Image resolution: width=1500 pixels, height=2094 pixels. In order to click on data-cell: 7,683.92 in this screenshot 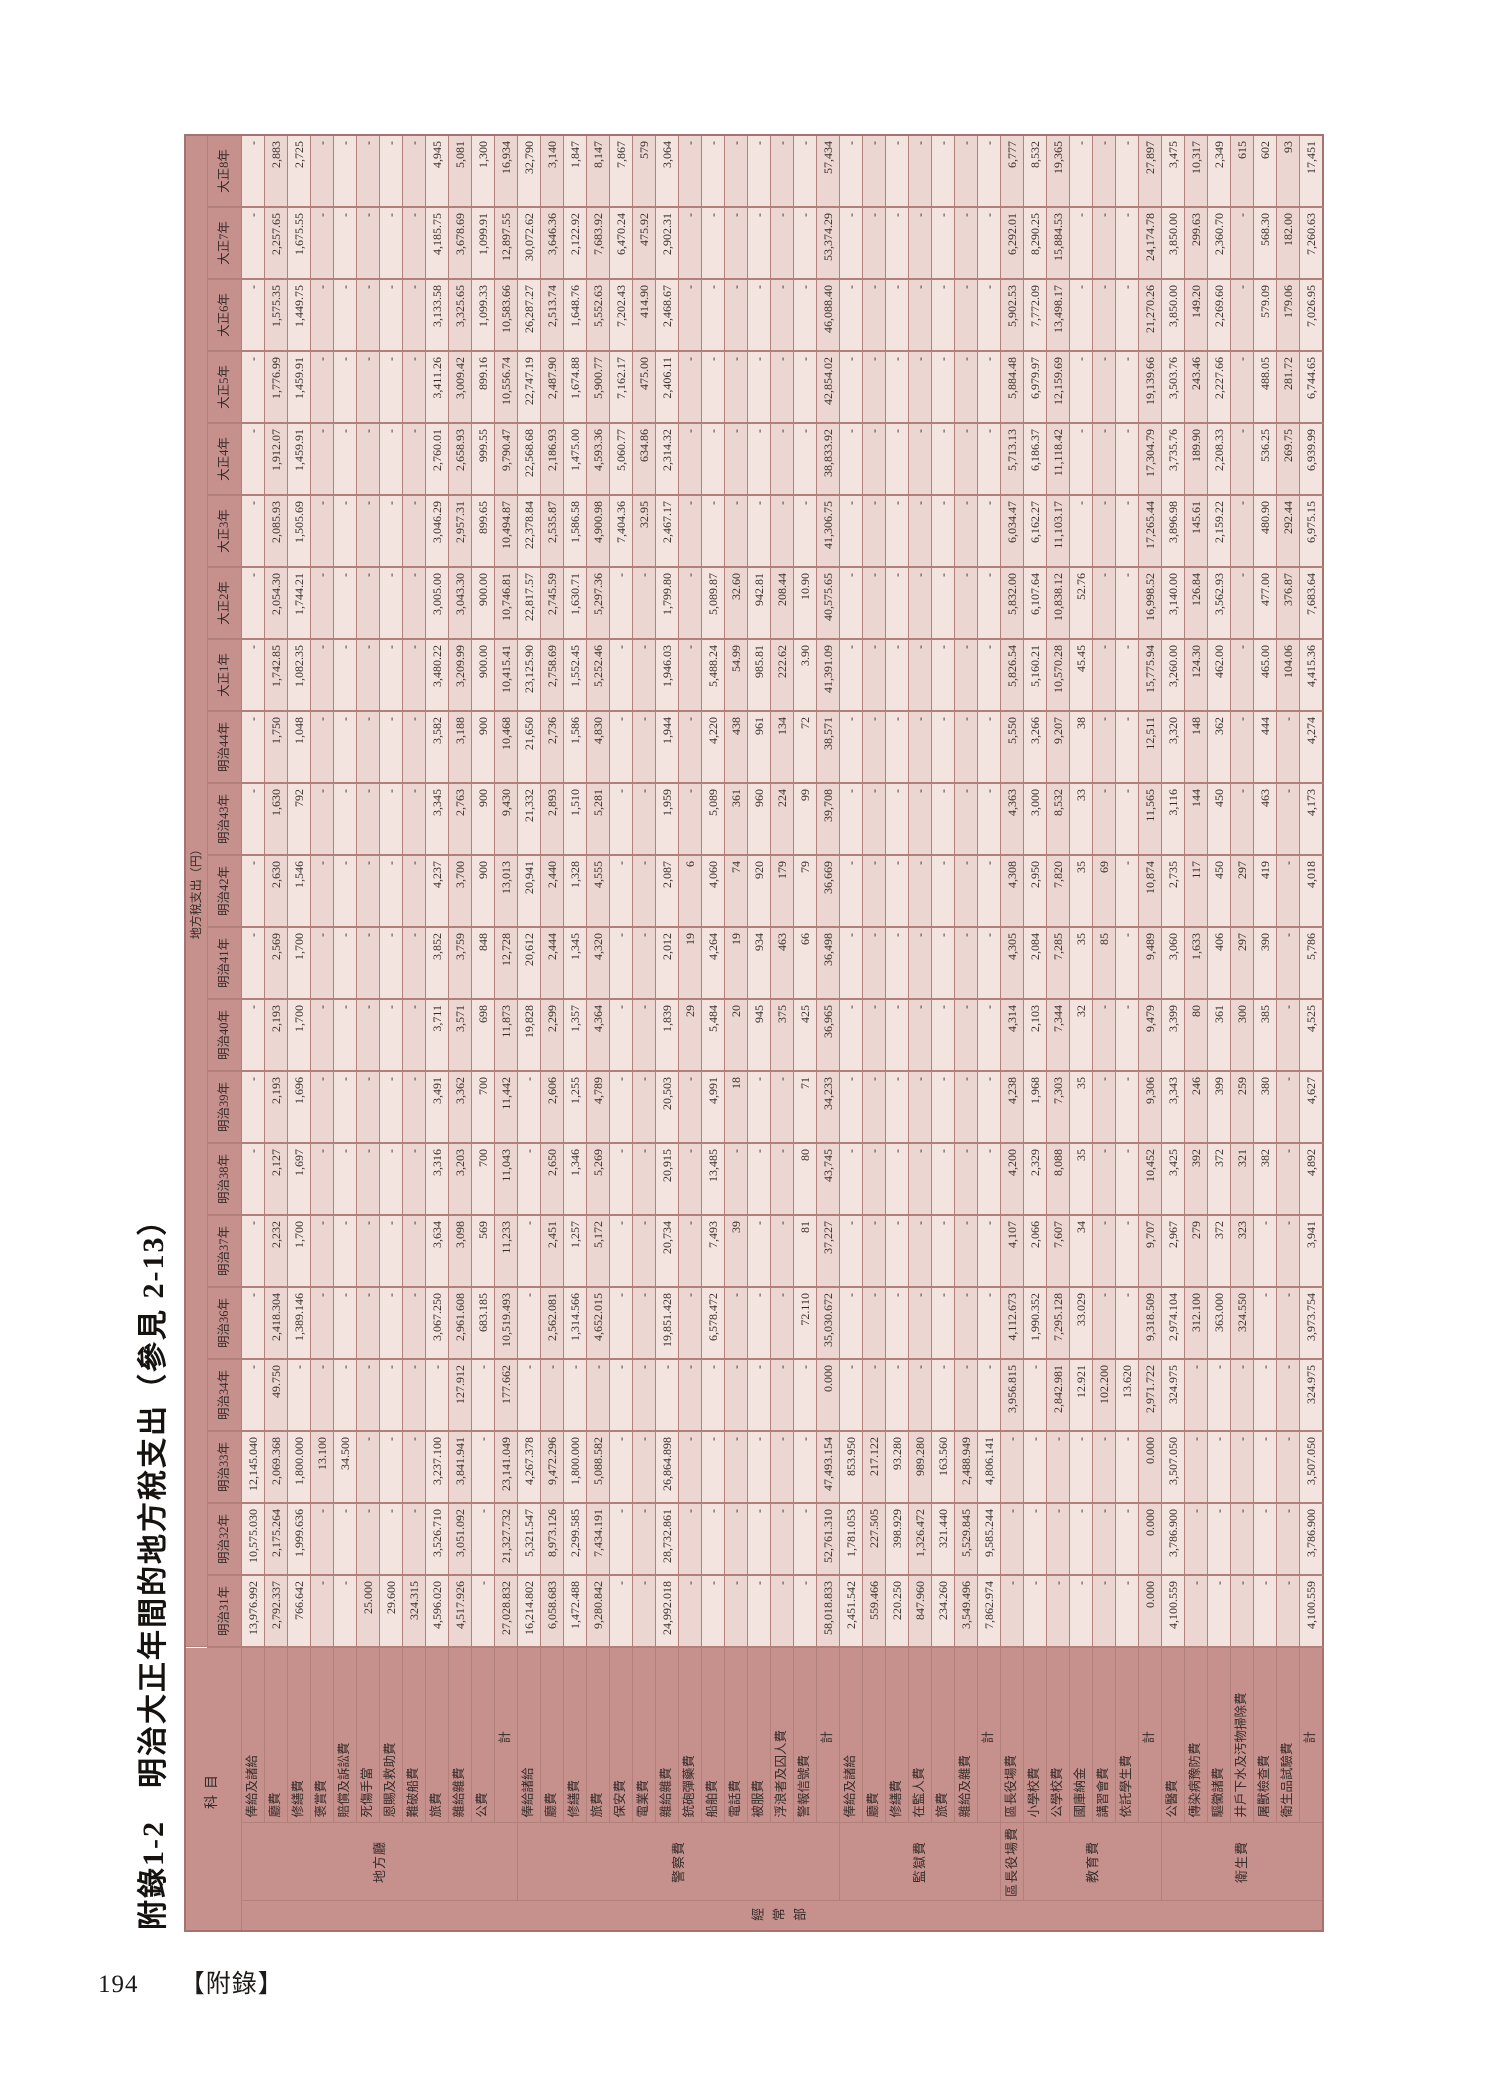, I will do `click(598, 243)`.